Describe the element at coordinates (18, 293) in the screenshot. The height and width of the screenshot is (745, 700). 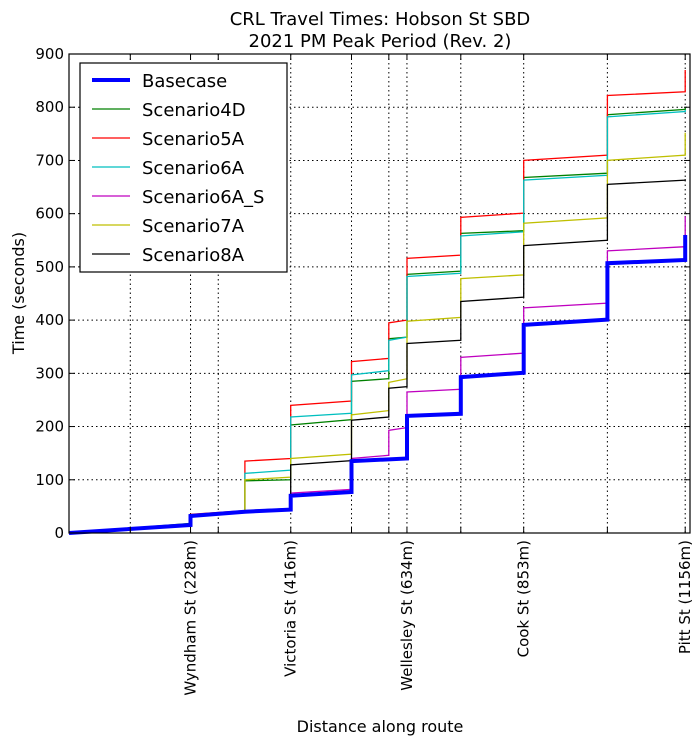
I see `y-axis-label: Time (seconds)` at that location.